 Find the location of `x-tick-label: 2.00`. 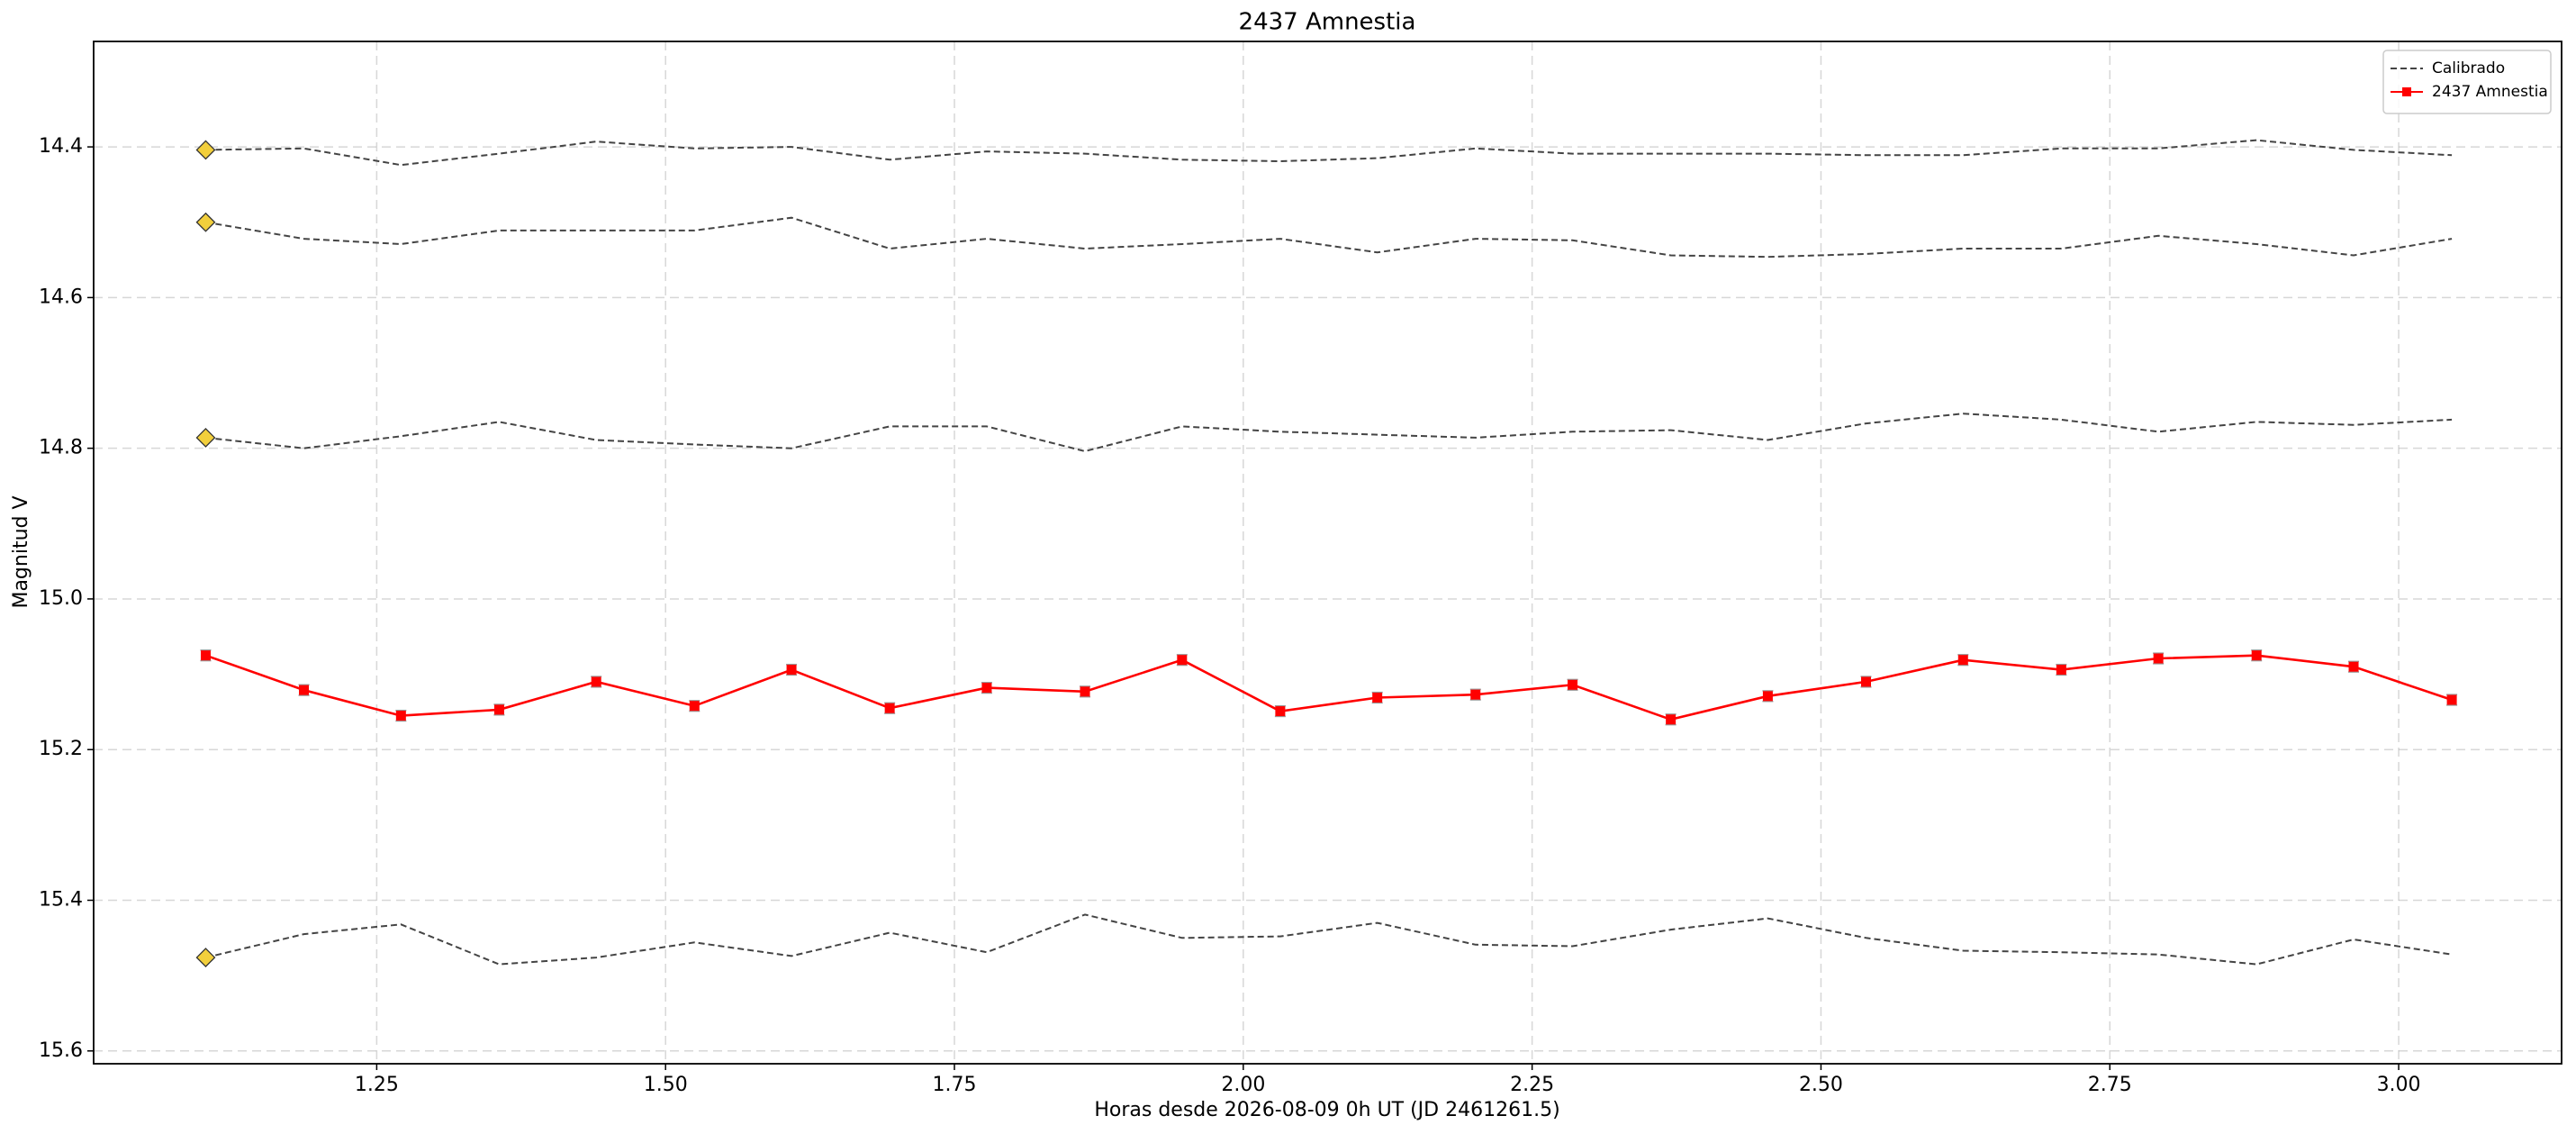

x-tick-label: 2.00 is located at coordinates (1243, 1085).